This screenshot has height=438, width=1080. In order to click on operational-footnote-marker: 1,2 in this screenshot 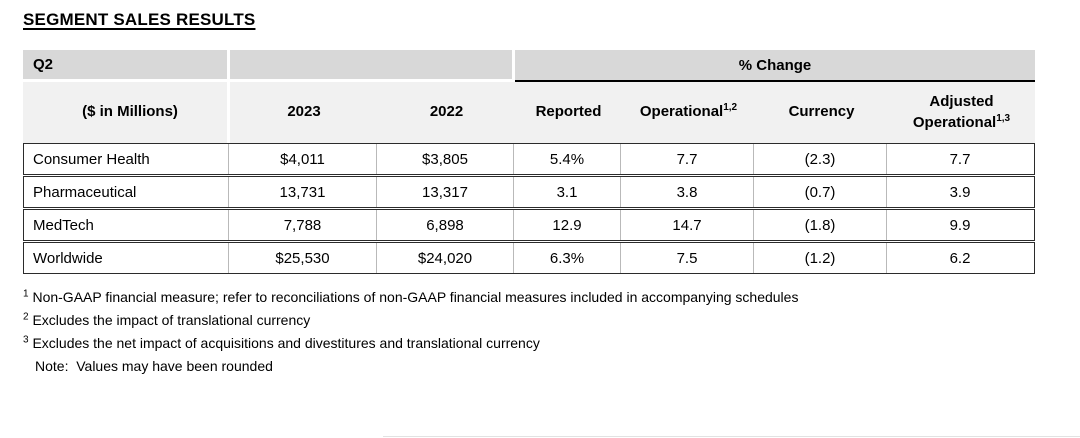, I will do `click(730, 108)`.